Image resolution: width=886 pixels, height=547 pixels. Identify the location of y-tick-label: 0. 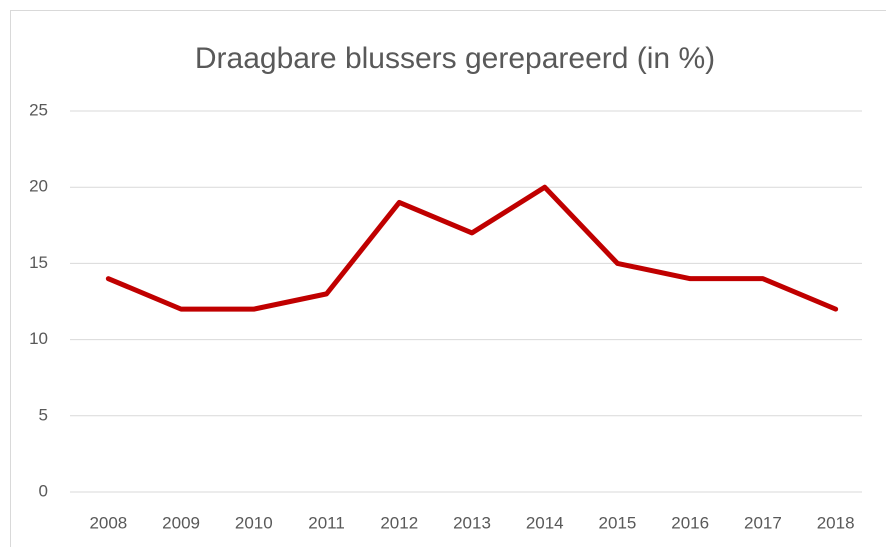
(43, 490).